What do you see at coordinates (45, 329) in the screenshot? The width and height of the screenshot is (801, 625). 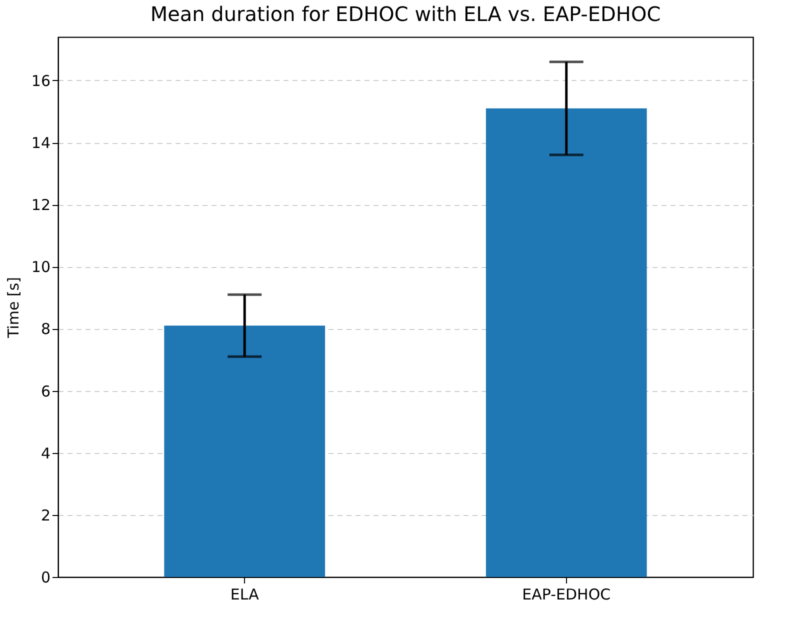 I see `y-tick-label: 8` at bounding box center [45, 329].